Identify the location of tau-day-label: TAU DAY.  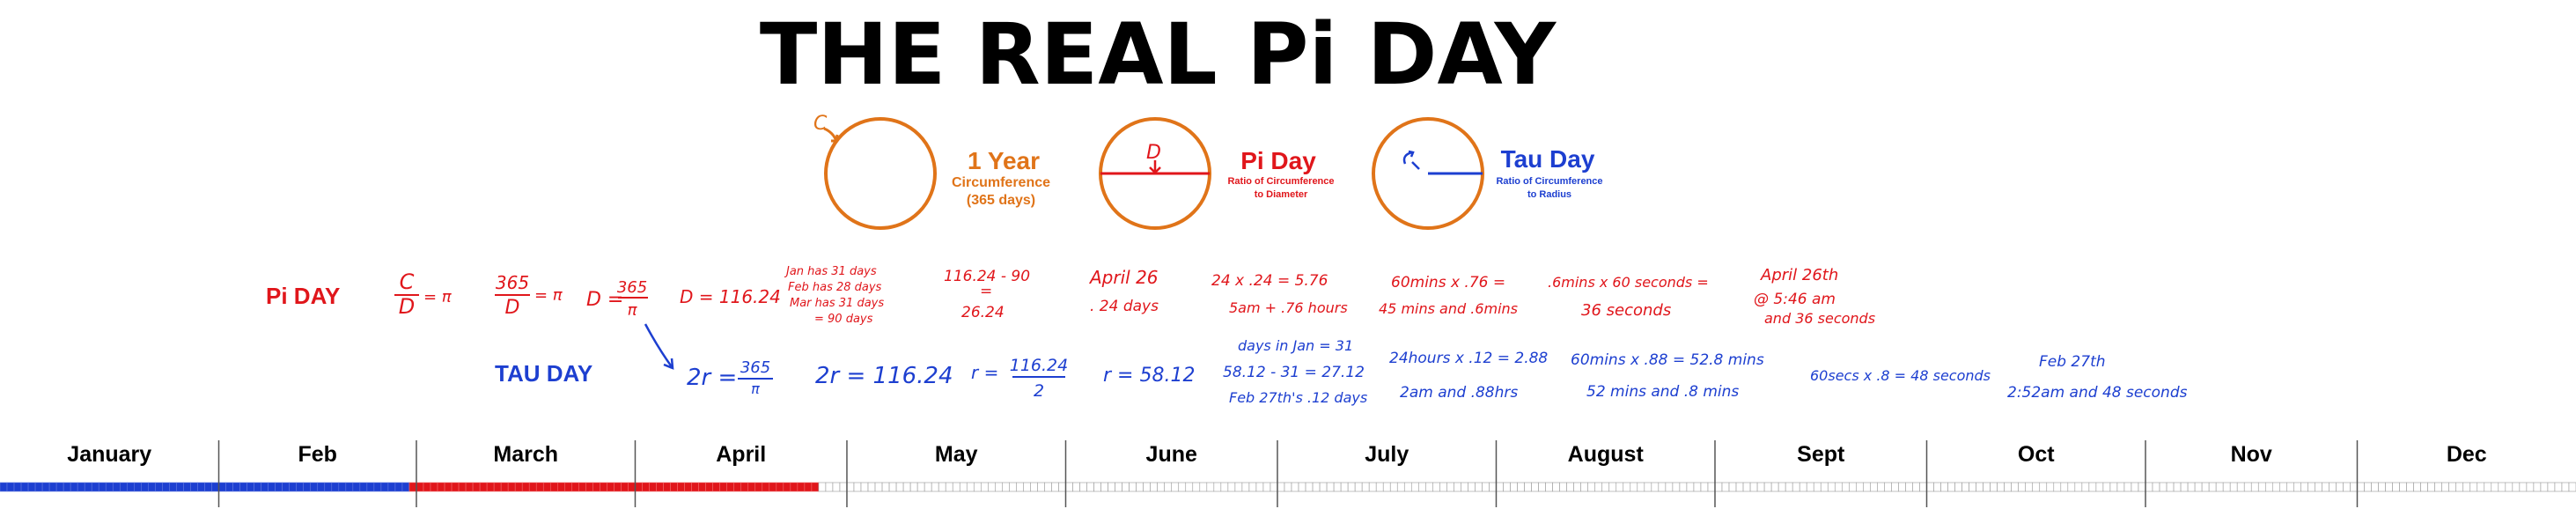
(544, 373).